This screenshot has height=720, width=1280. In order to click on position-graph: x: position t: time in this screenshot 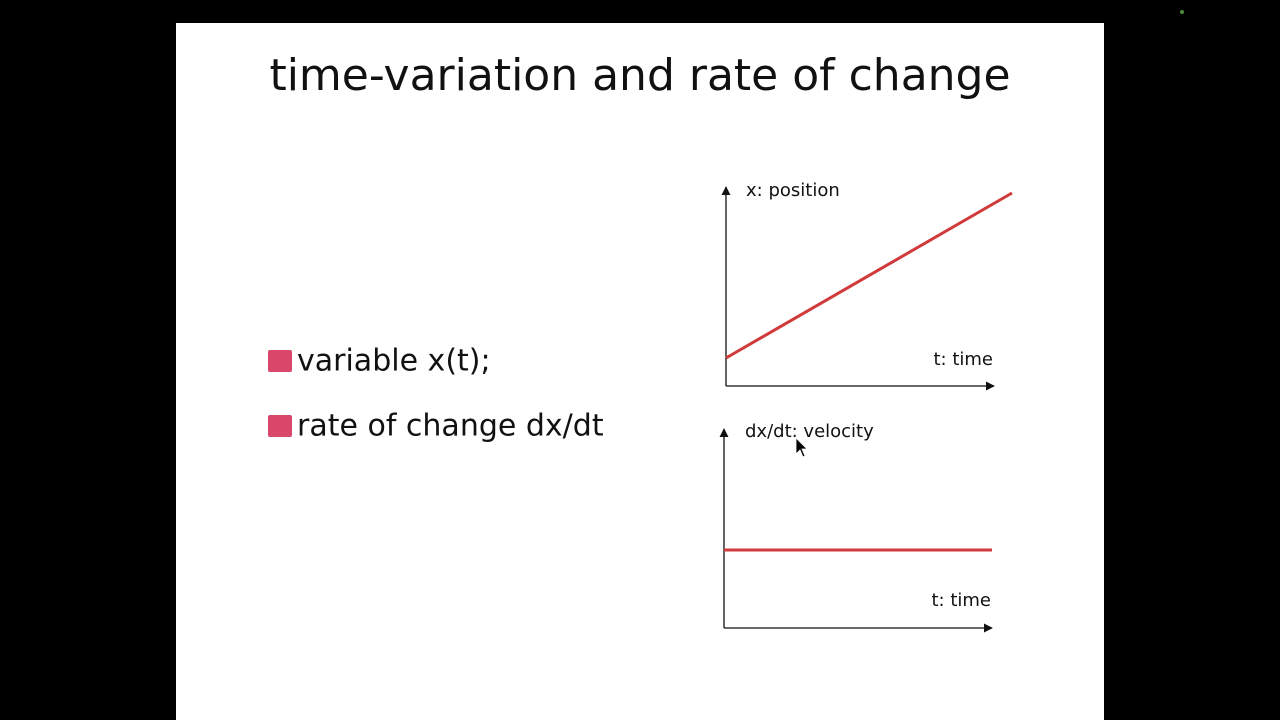, I will do `click(867, 285)`.